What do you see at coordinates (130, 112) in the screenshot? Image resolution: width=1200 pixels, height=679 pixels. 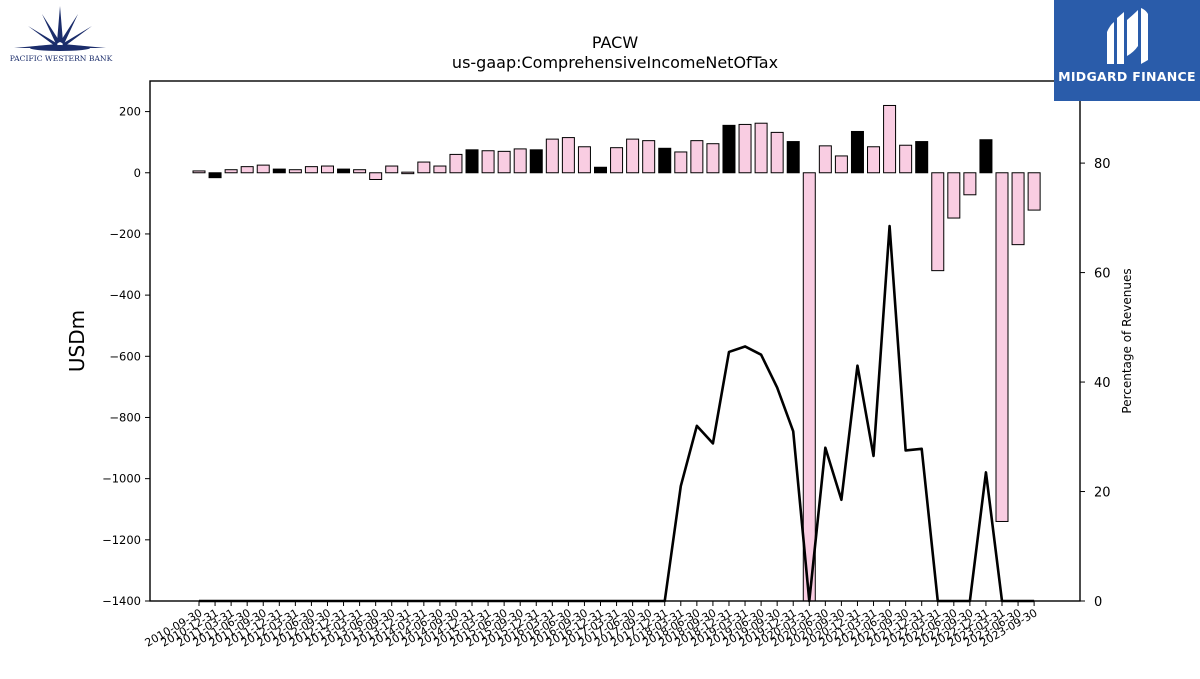 I see `y-tick-label: 200` at bounding box center [130, 112].